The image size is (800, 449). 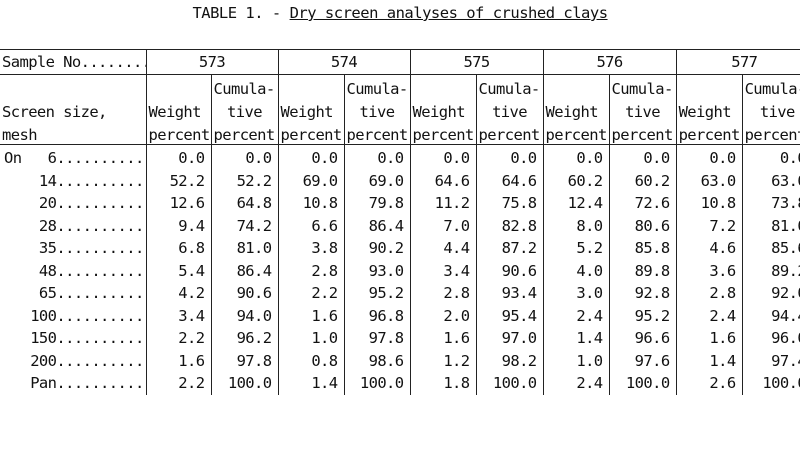 What do you see at coordinates (311, 360) in the screenshot?
I see `weight-percent-cell: 0.8` at bounding box center [311, 360].